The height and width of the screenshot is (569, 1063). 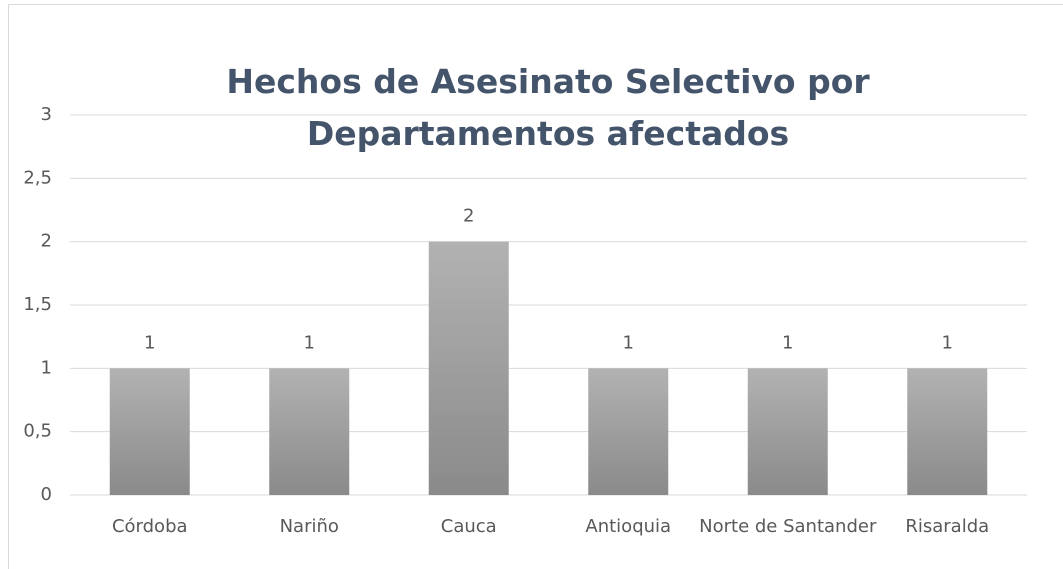 I want to click on y-tick-label: 1, so click(x=46, y=367).